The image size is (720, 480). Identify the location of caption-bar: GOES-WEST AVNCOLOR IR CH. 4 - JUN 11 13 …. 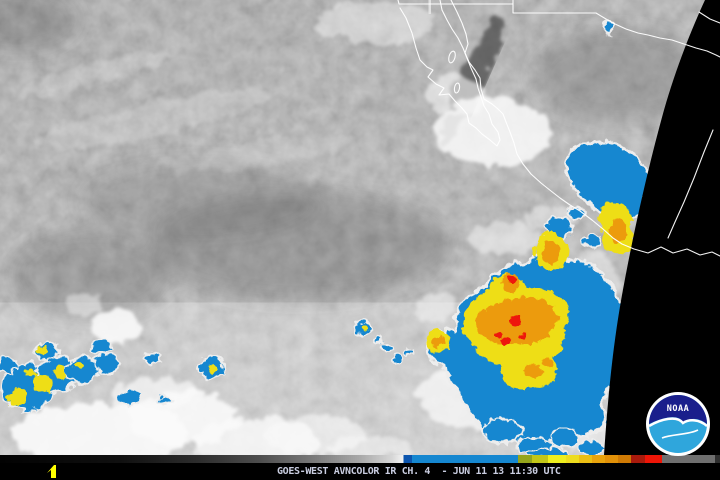
(360, 471).